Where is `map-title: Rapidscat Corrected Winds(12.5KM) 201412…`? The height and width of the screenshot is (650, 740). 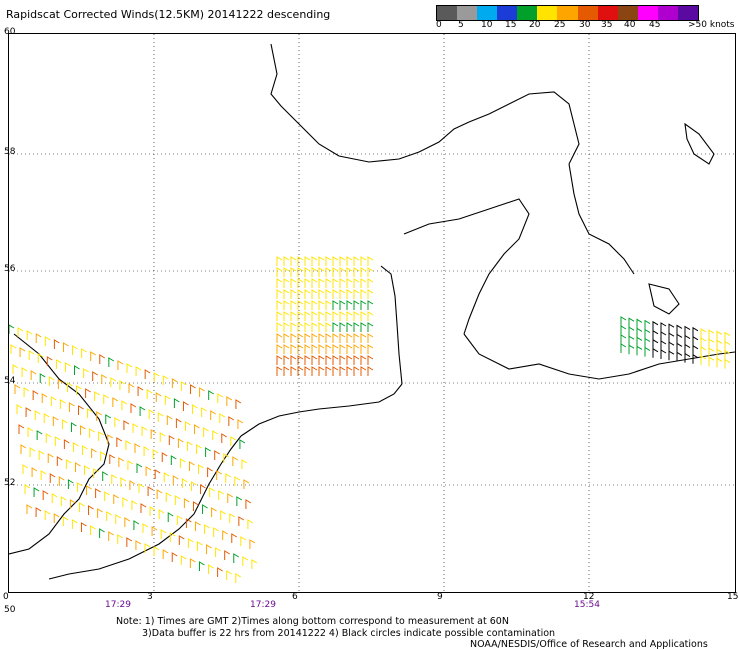 map-title: Rapidscat Corrected Winds(12.5KM) 201412… is located at coordinates (168, 14).